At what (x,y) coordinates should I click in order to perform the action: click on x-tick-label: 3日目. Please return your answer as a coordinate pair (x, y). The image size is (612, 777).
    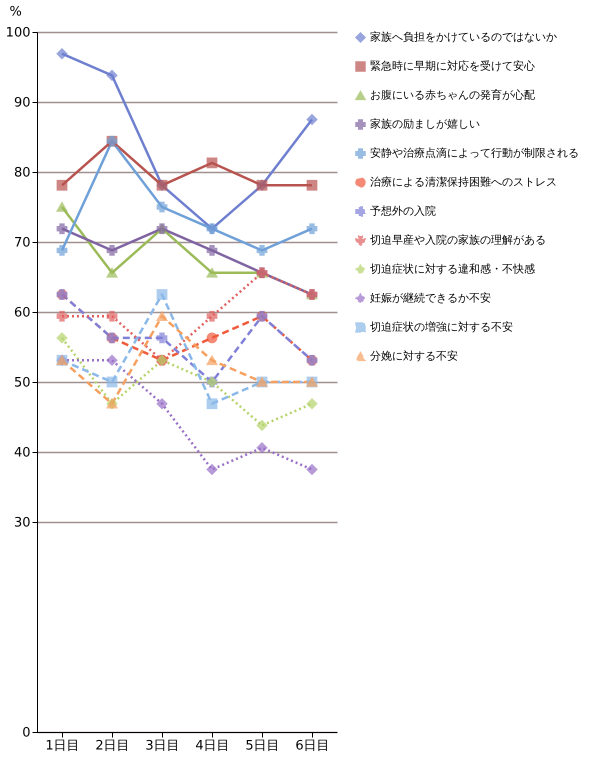
    Looking at the image, I should click on (162, 746).